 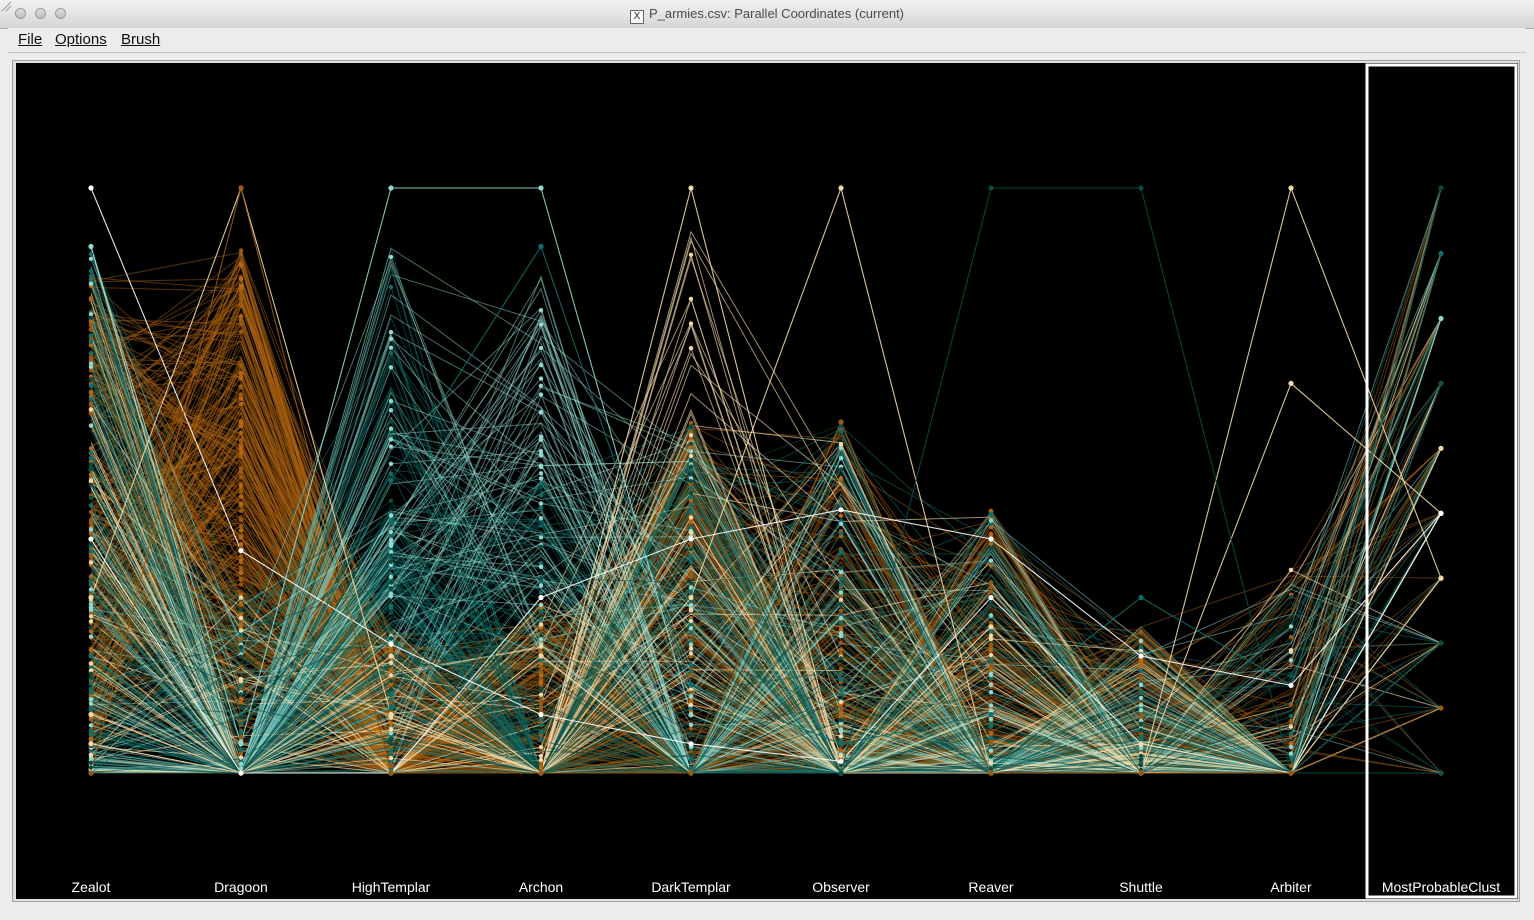 What do you see at coordinates (141, 39) in the screenshot?
I see `menu-brush: Brush` at bounding box center [141, 39].